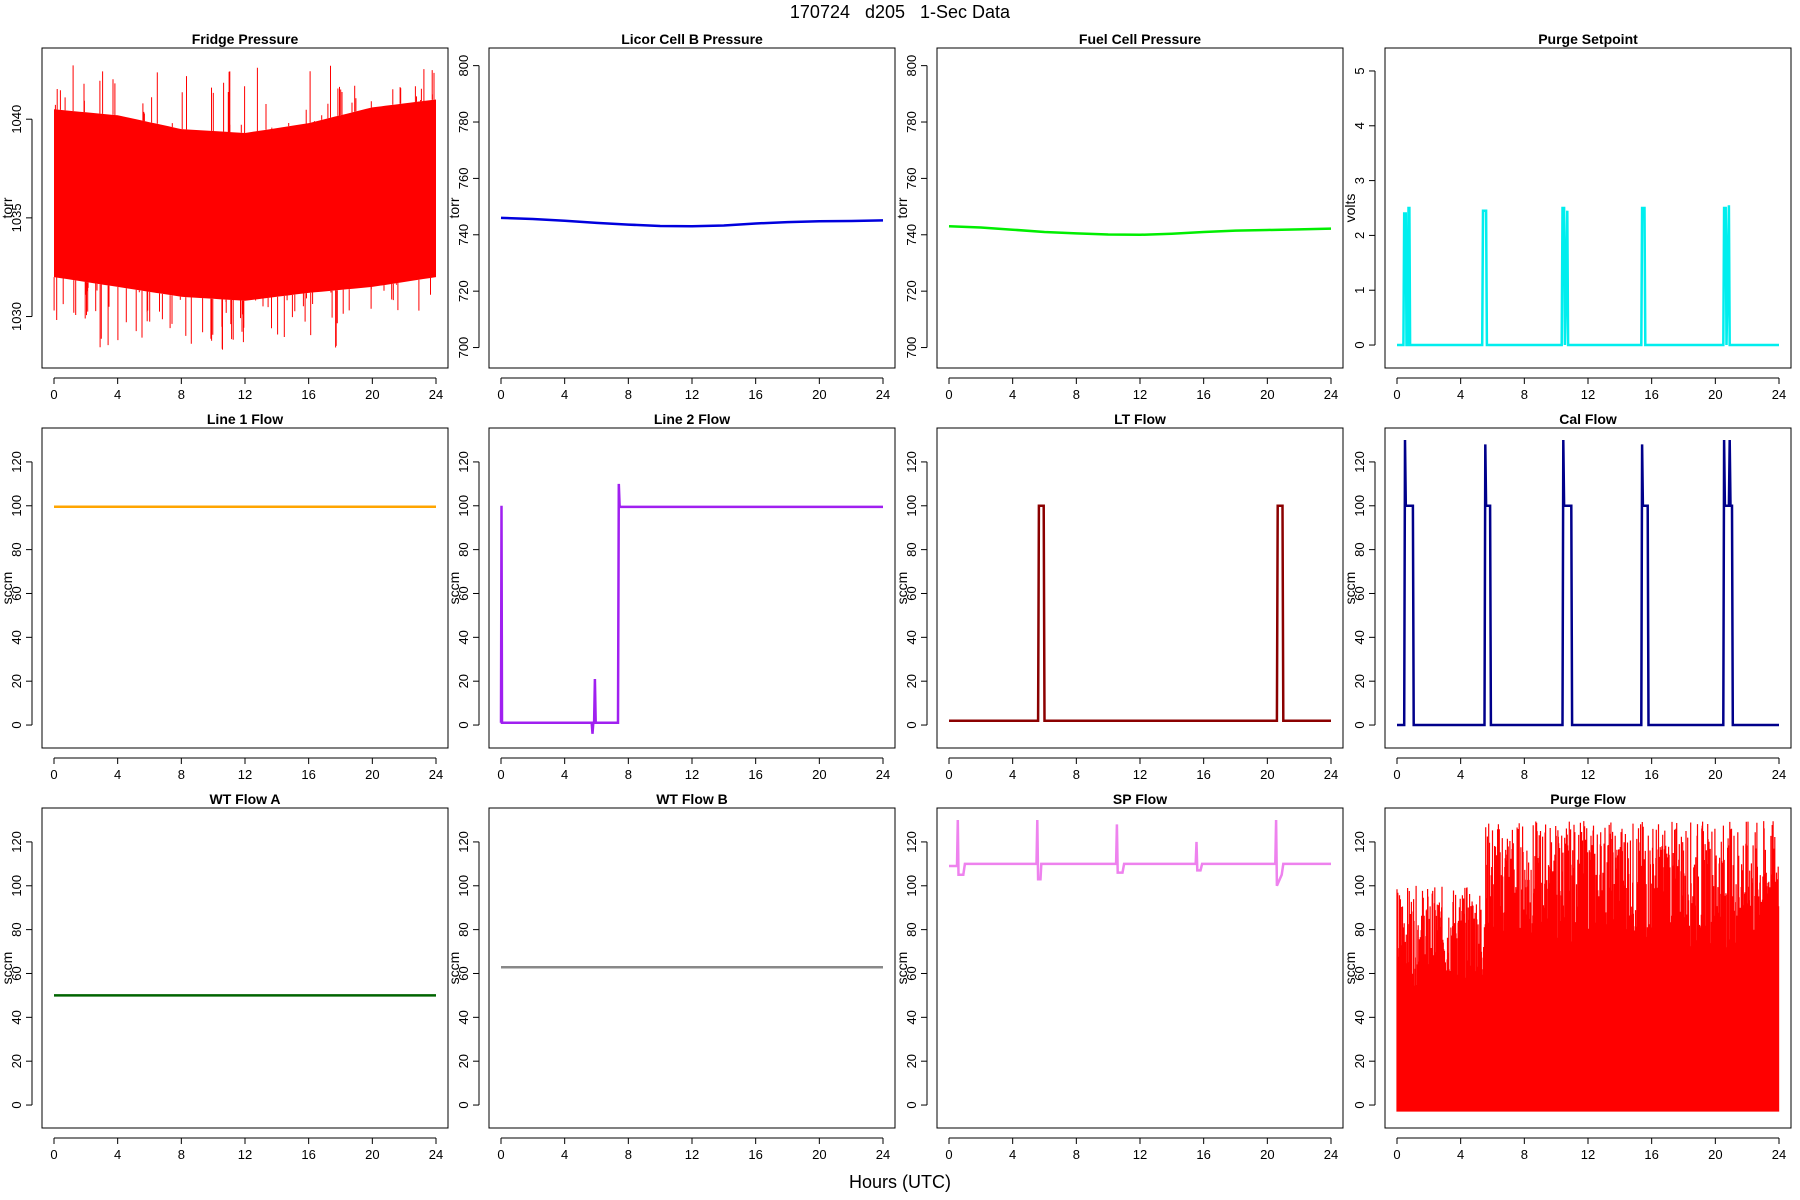 The image size is (1800, 1200). Describe the element at coordinates (1119, 976) in the screenshot. I see `chart-panel: SP Flow sccm 0 4 8 12 16 20 24 0 20 40 60 80 100 120` at that location.